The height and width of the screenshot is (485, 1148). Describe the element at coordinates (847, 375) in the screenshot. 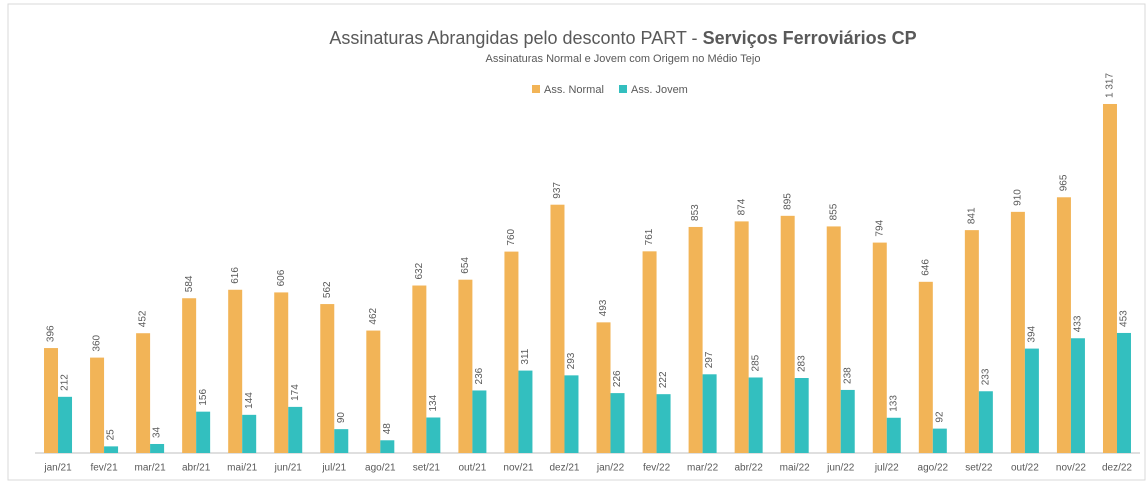

I see `data-label: 238` at that location.